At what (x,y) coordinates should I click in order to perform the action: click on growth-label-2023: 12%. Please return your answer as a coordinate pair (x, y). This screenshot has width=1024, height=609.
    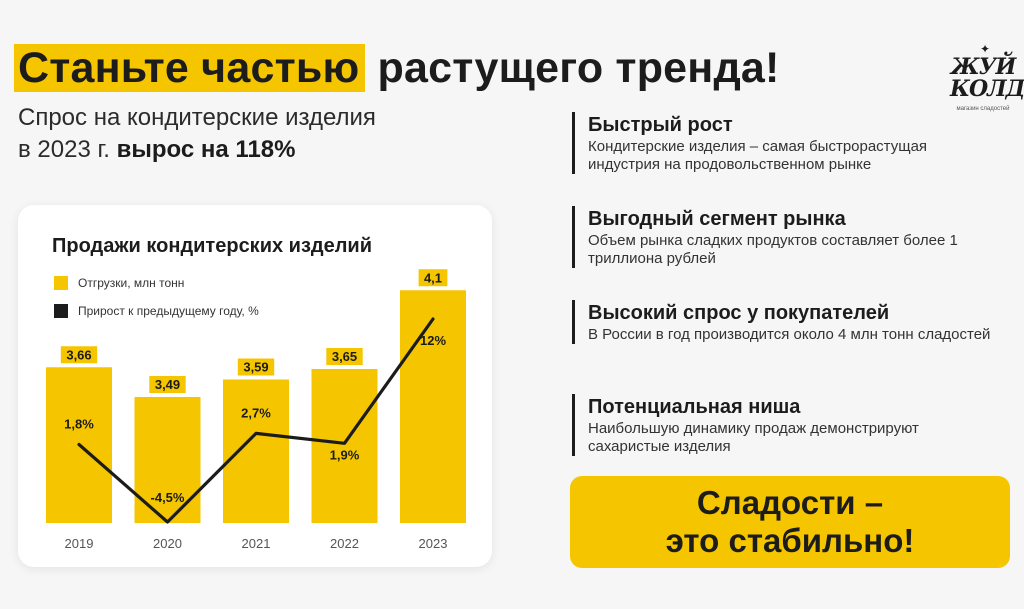
    Looking at the image, I should click on (433, 340).